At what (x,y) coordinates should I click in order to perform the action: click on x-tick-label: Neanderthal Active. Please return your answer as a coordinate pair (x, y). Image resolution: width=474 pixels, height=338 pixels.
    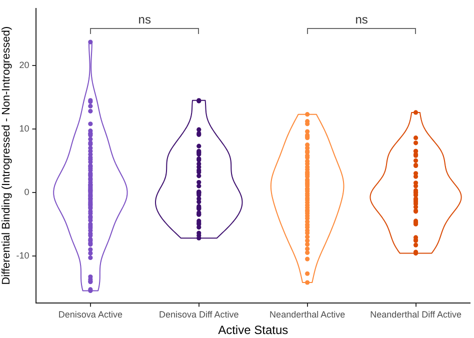
    Looking at the image, I should click on (308, 315).